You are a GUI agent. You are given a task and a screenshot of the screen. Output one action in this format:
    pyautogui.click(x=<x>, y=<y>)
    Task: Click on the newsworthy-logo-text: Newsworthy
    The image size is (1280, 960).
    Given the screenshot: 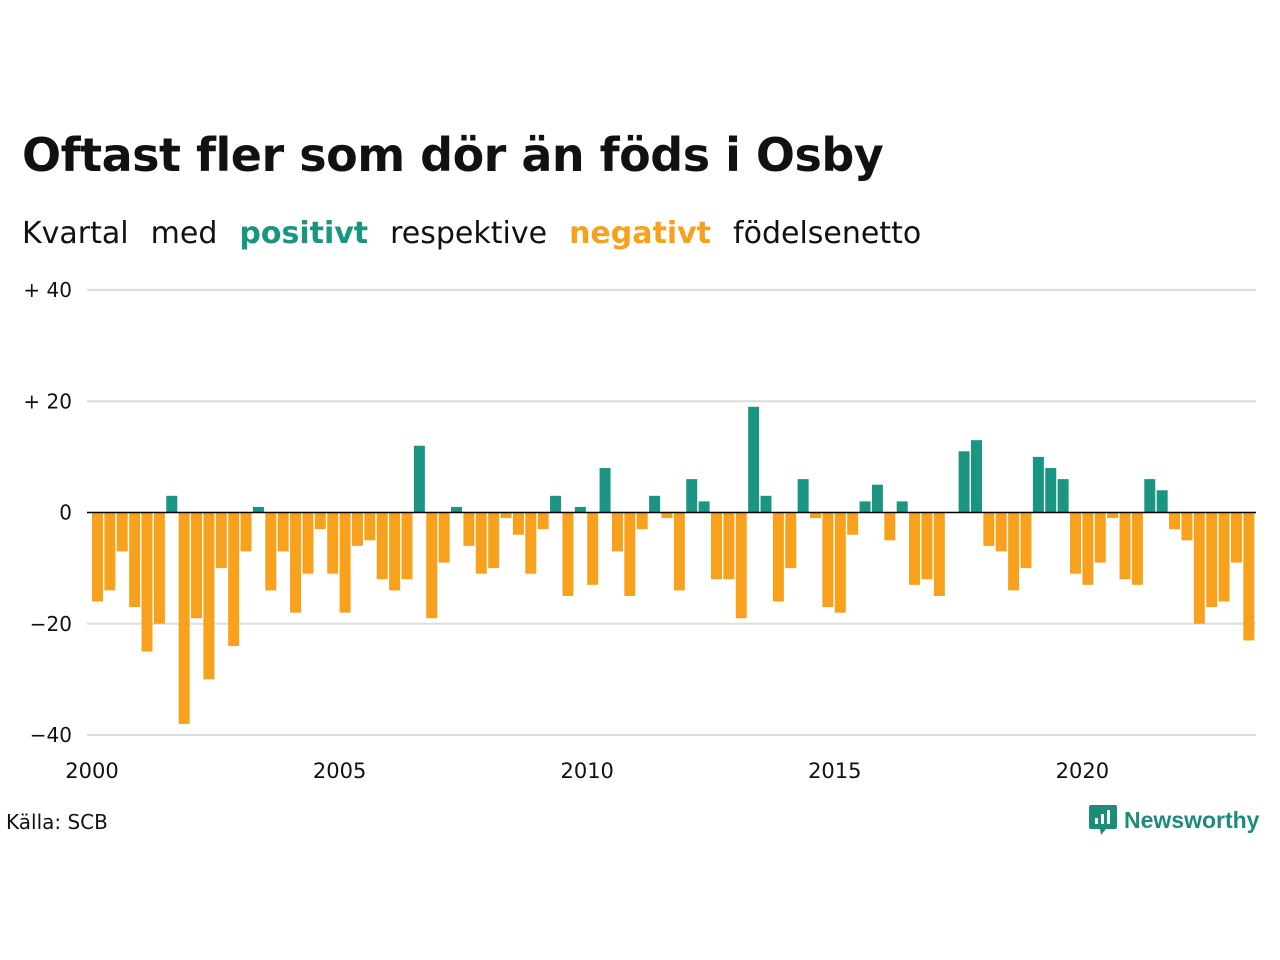 What is the action you would take?
    pyautogui.click(x=1192, y=819)
    